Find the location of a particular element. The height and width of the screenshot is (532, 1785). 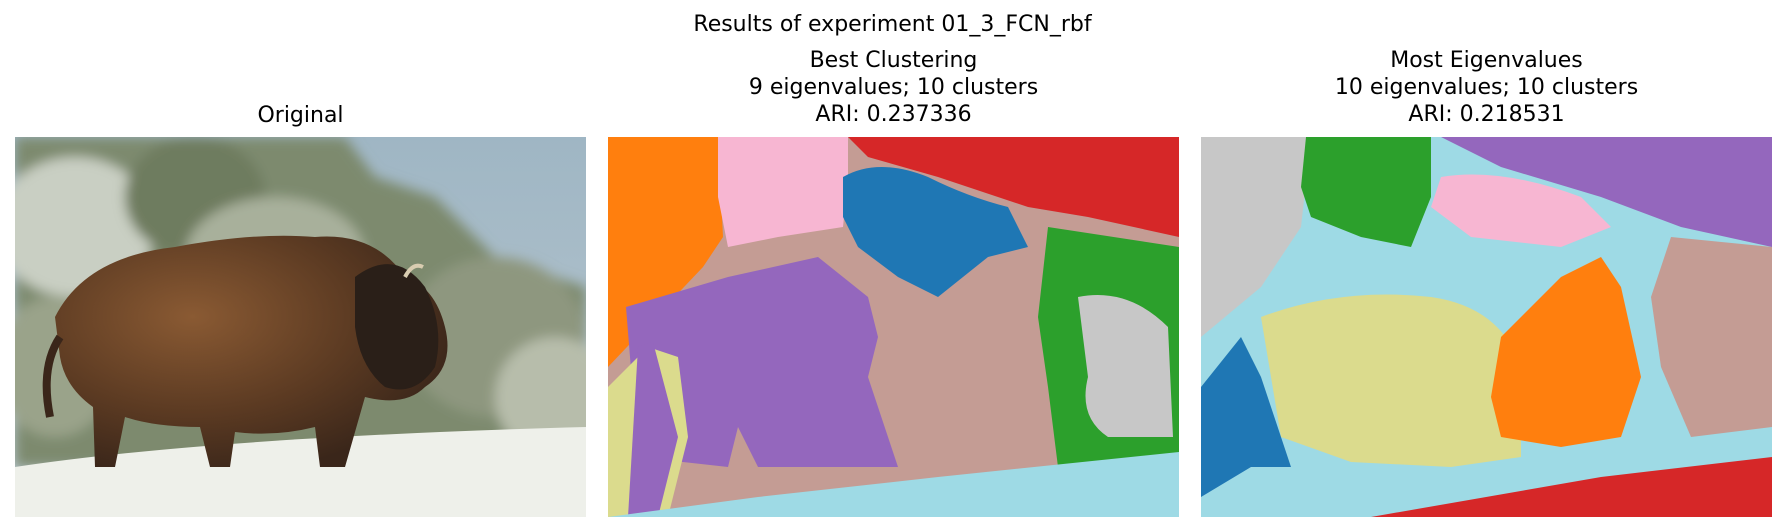

panel-title-line: 9 eigenvalues; 10 clusters is located at coordinates (893, 87).